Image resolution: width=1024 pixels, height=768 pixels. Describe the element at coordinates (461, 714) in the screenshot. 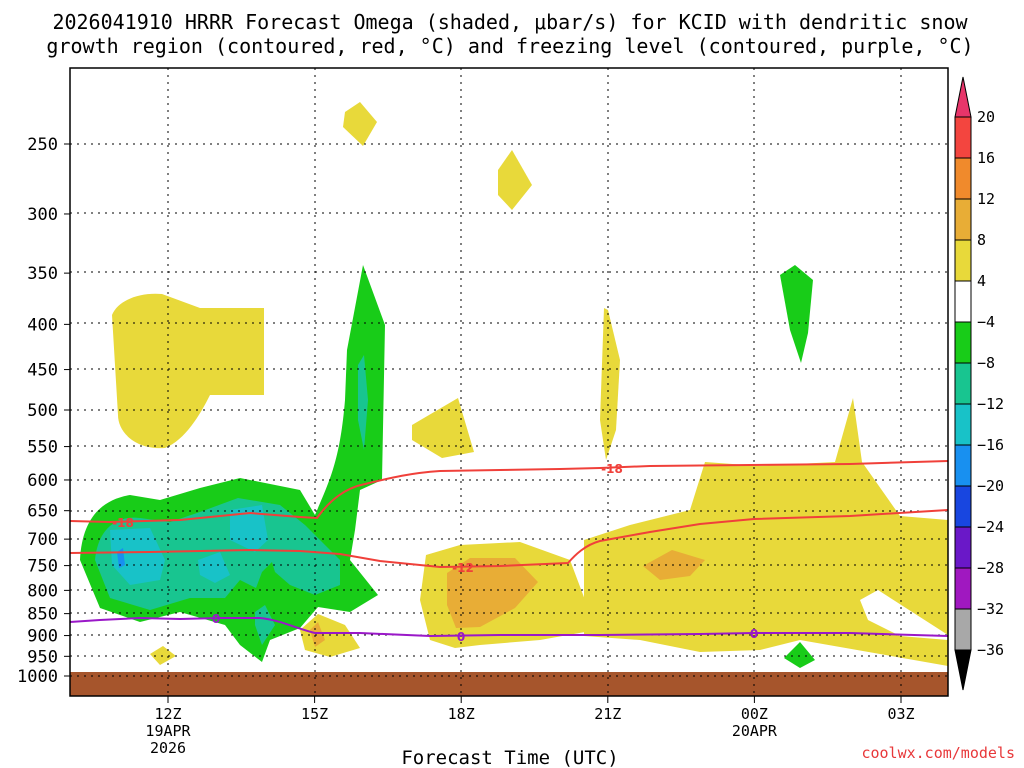

I see `x-tick-label: 18Z` at that location.